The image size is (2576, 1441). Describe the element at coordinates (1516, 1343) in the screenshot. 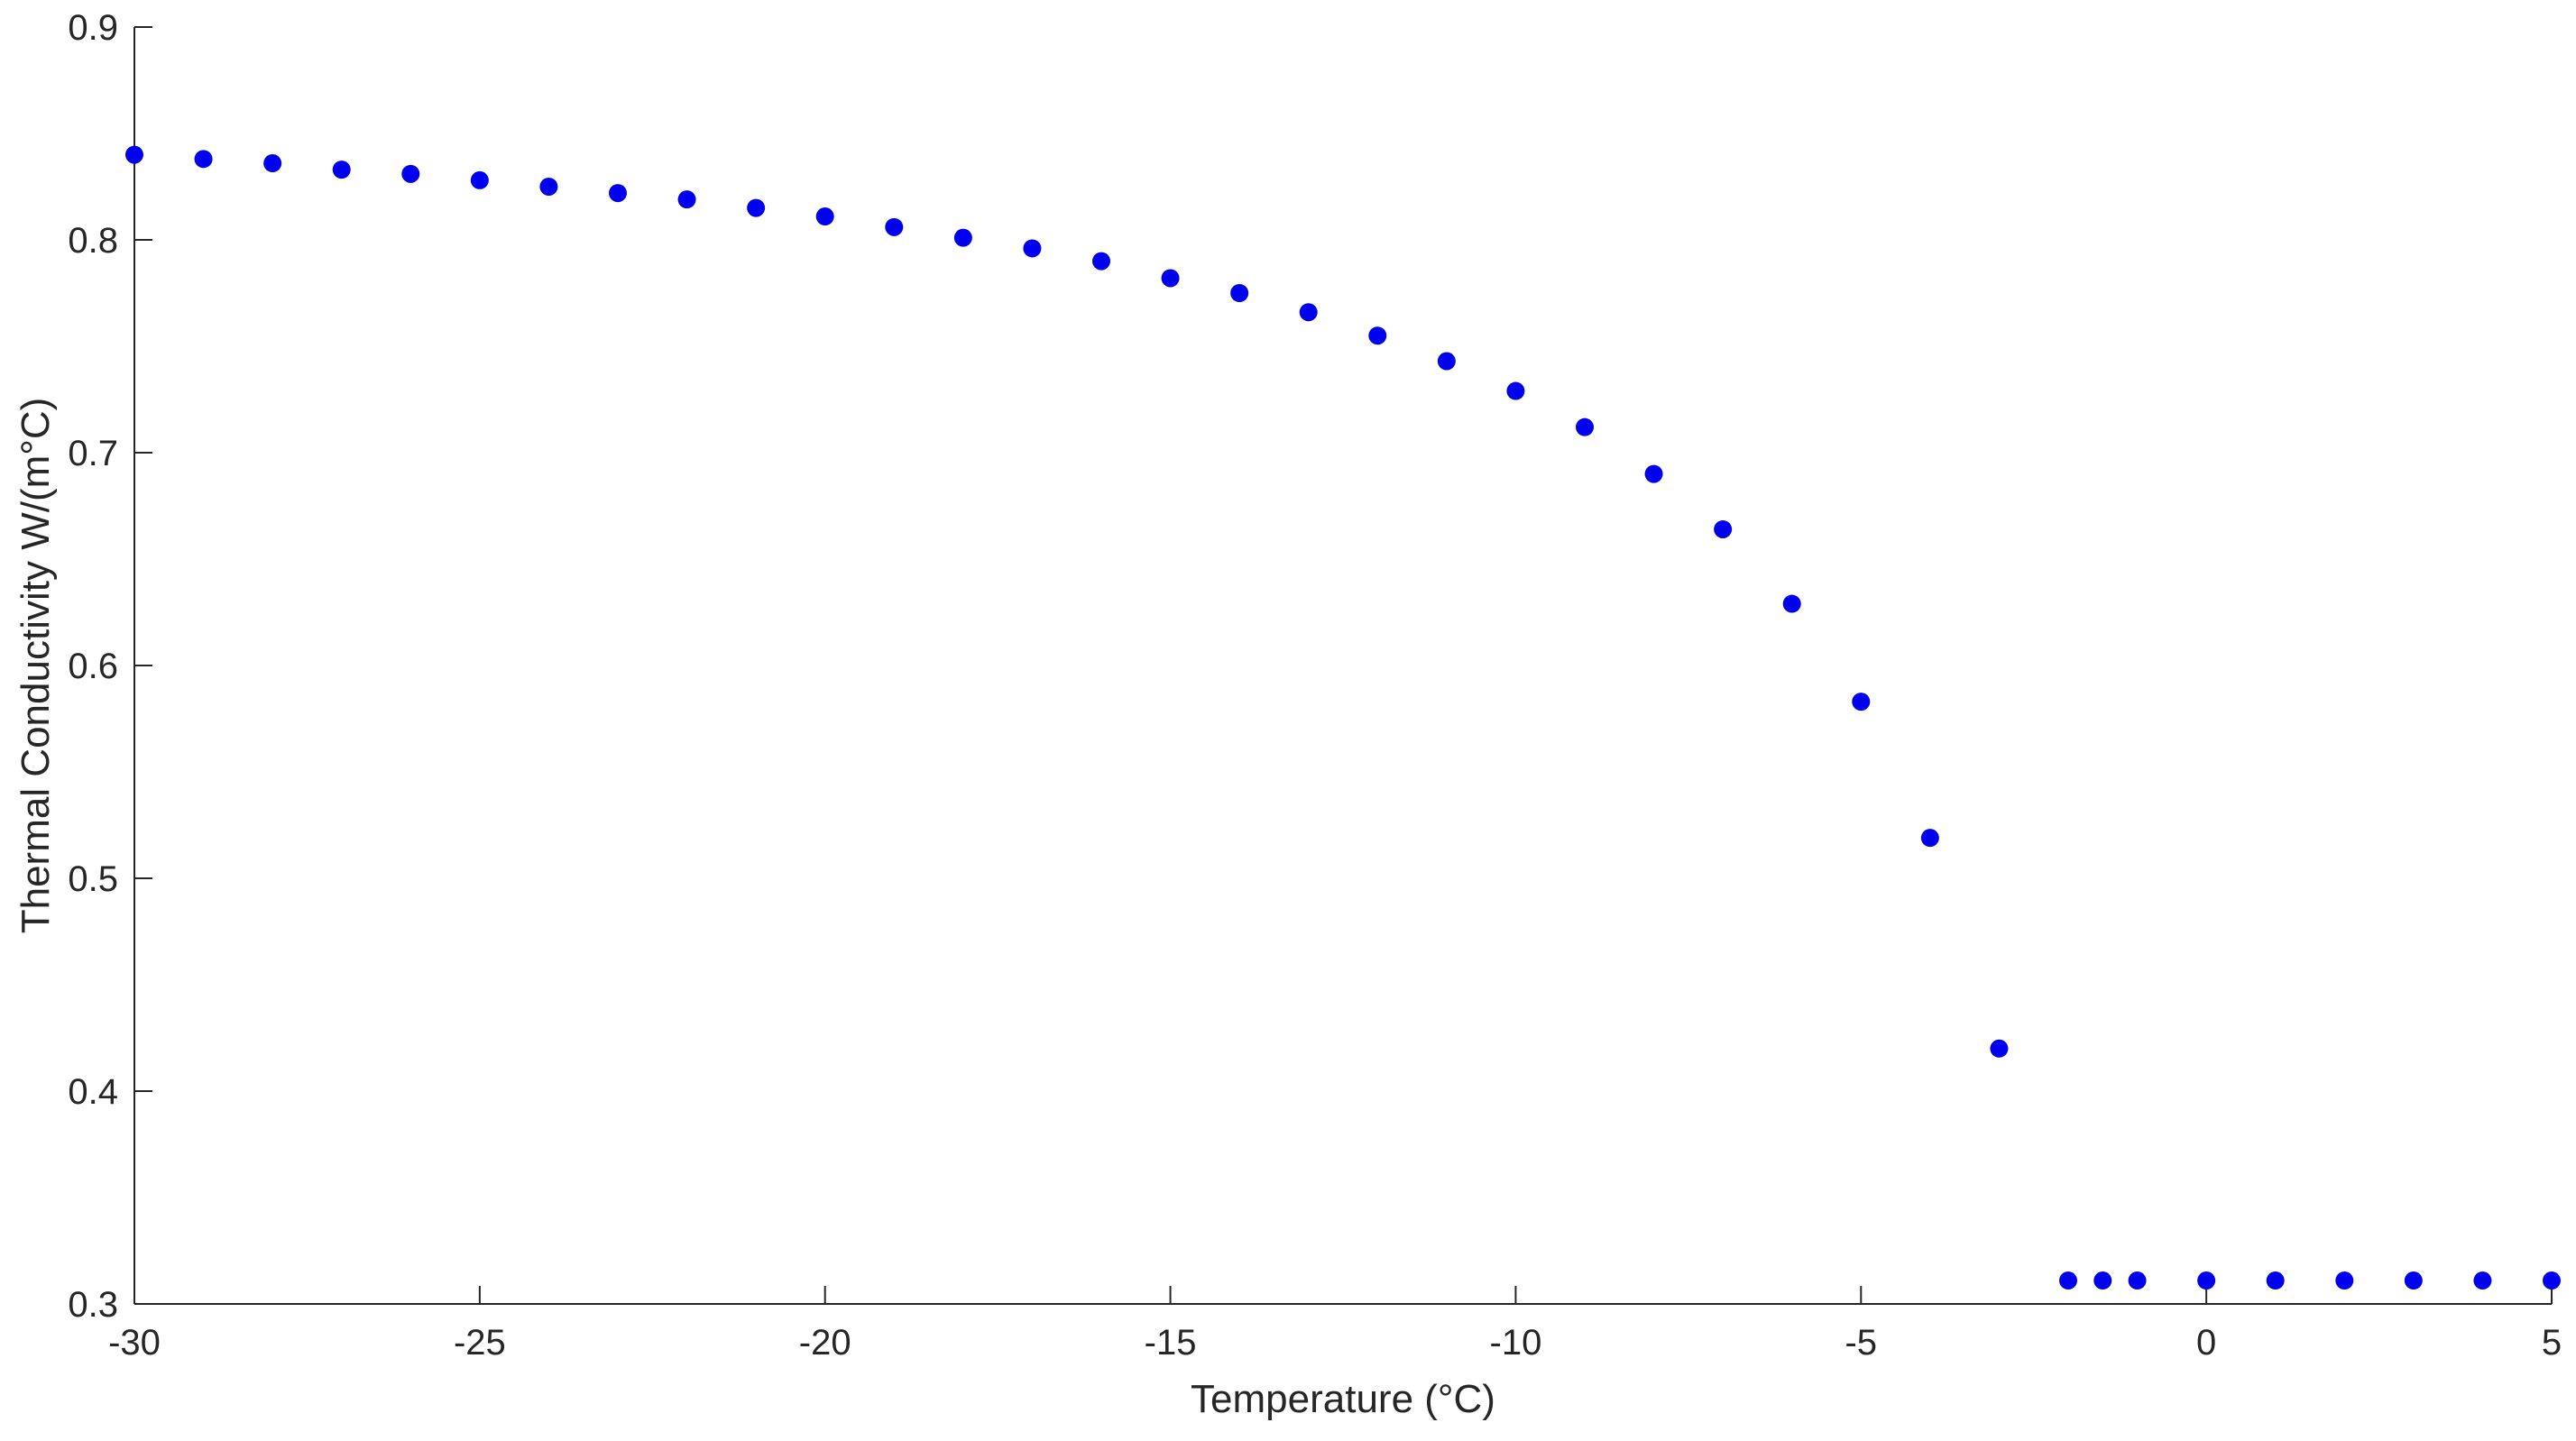

I see `x-tick-label: -10` at that location.